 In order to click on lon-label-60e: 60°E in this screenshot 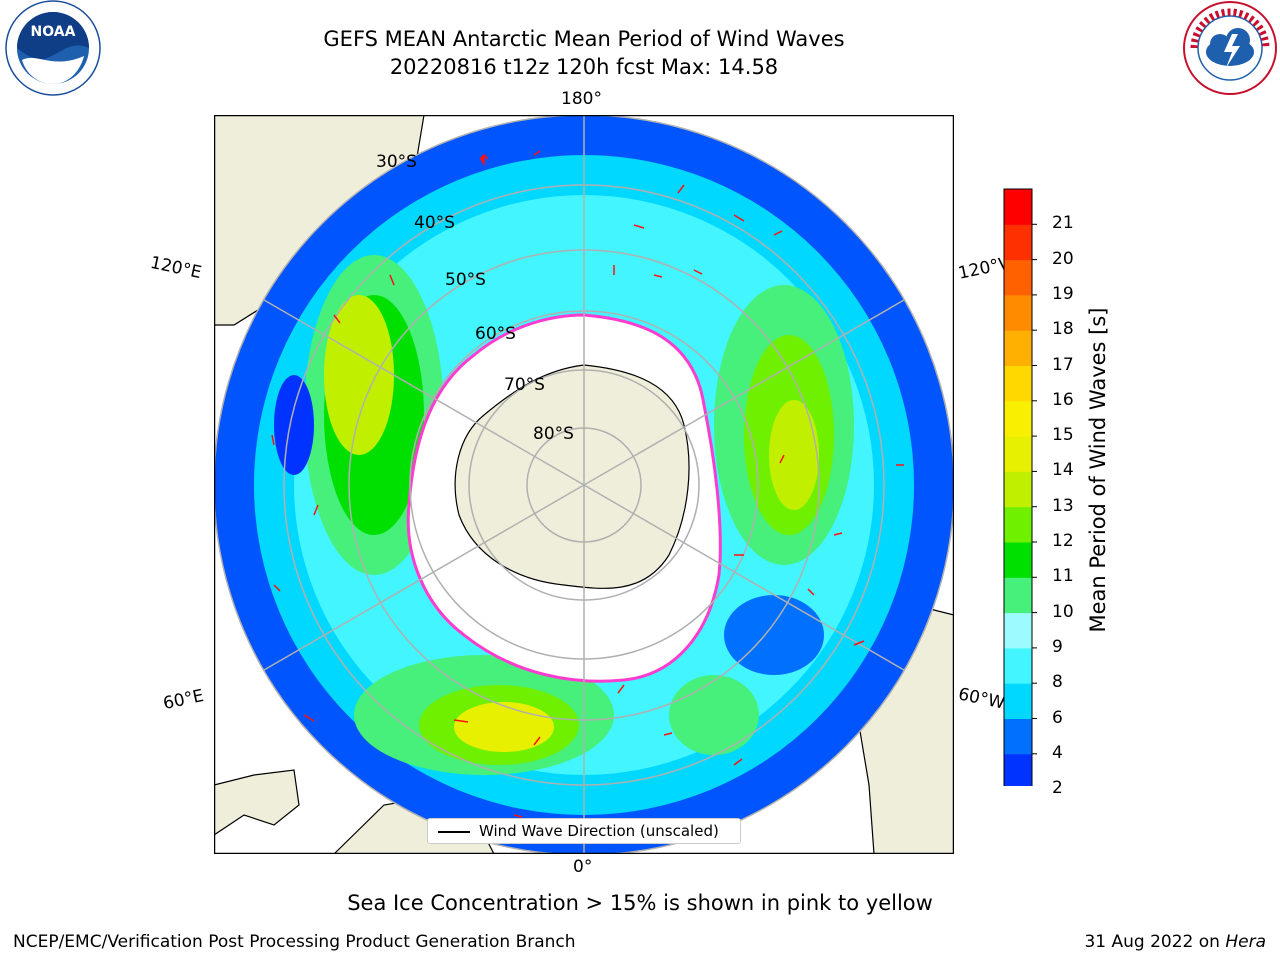, I will do `click(183, 700)`.